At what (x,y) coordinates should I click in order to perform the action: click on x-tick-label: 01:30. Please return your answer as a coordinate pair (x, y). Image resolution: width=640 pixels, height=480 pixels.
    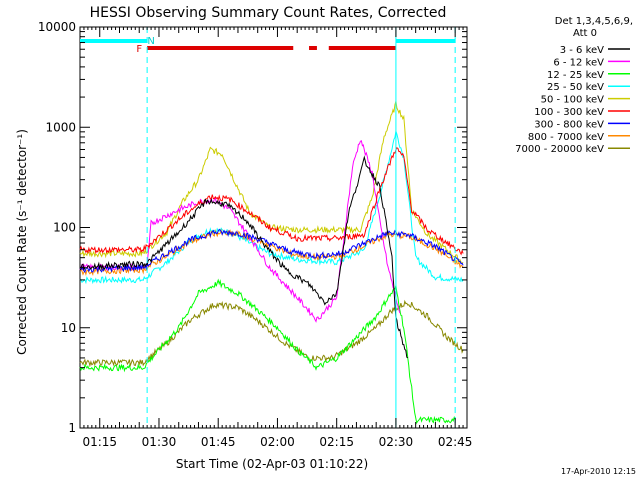
    Looking at the image, I should click on (159, 442).